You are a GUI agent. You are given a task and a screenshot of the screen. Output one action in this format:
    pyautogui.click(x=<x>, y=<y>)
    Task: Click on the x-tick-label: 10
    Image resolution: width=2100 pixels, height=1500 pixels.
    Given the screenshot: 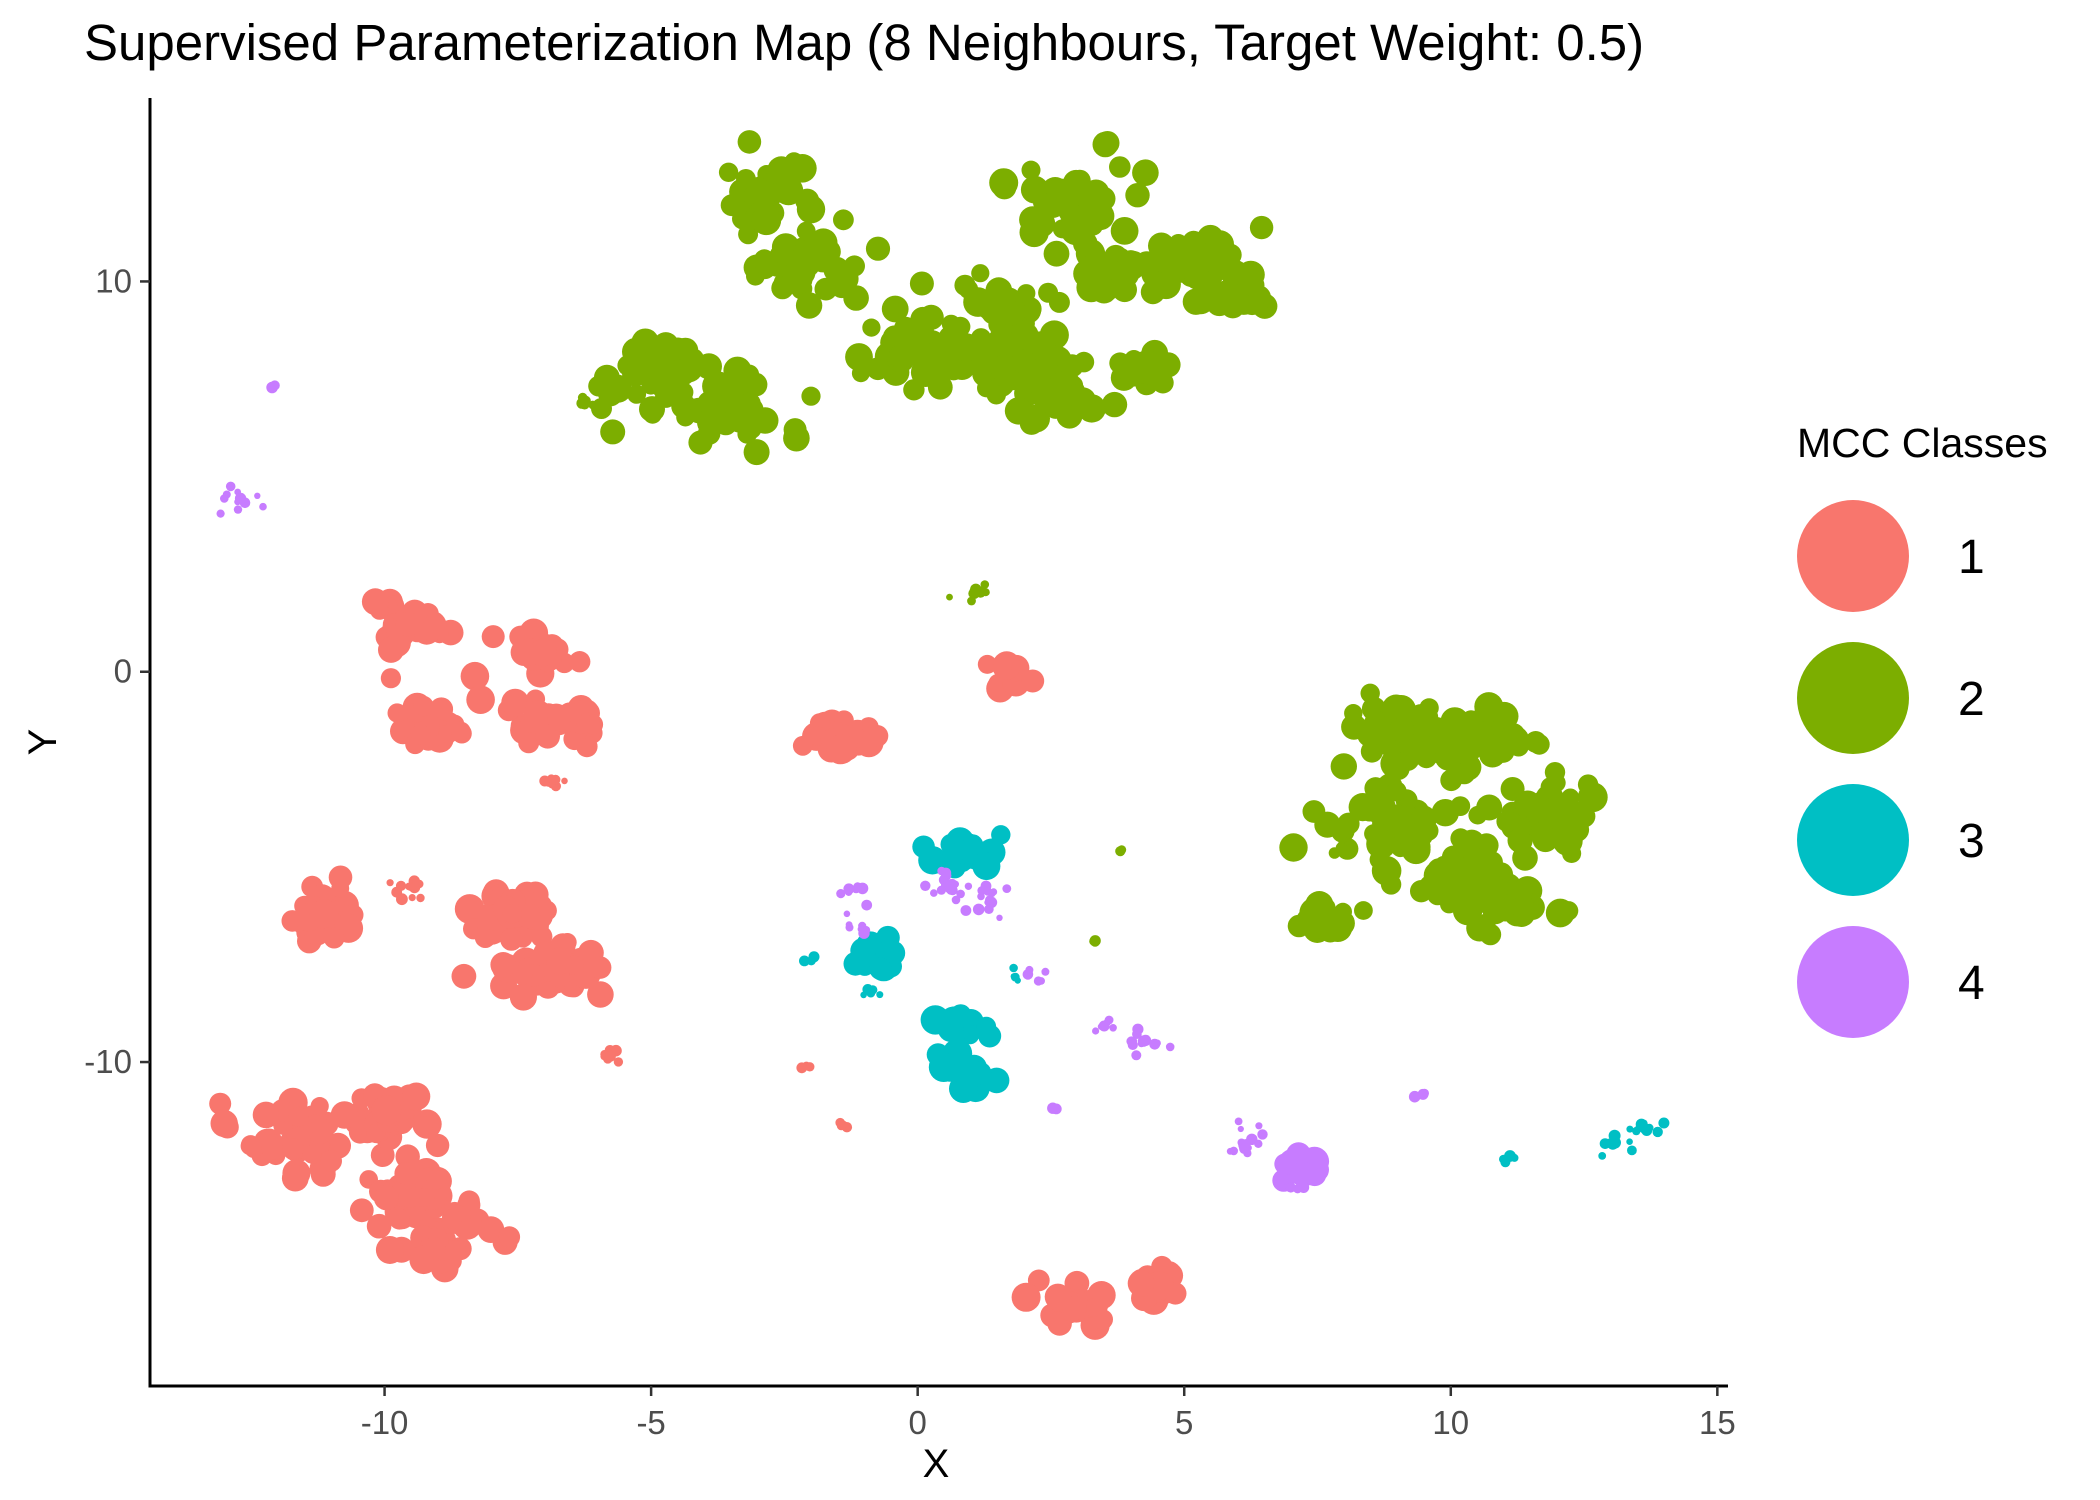 What is the action you would take?
    pyautogui.click(x=1450, y=1422)
    